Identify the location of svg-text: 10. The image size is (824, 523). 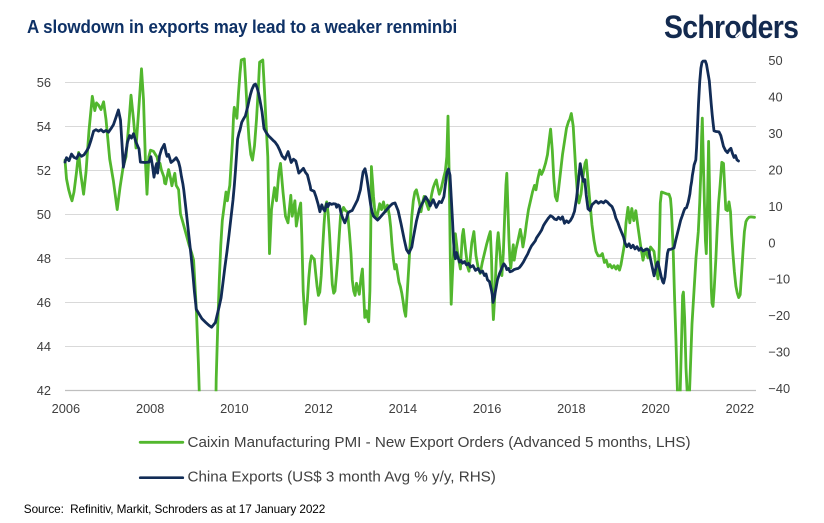
(775, 206).